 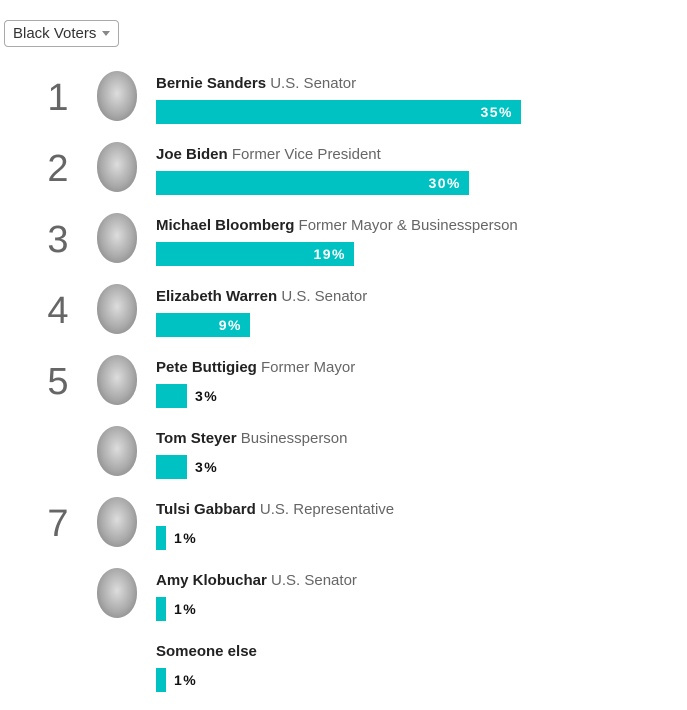 I want to click on rank-number: 2, so click(x=58, y=169).